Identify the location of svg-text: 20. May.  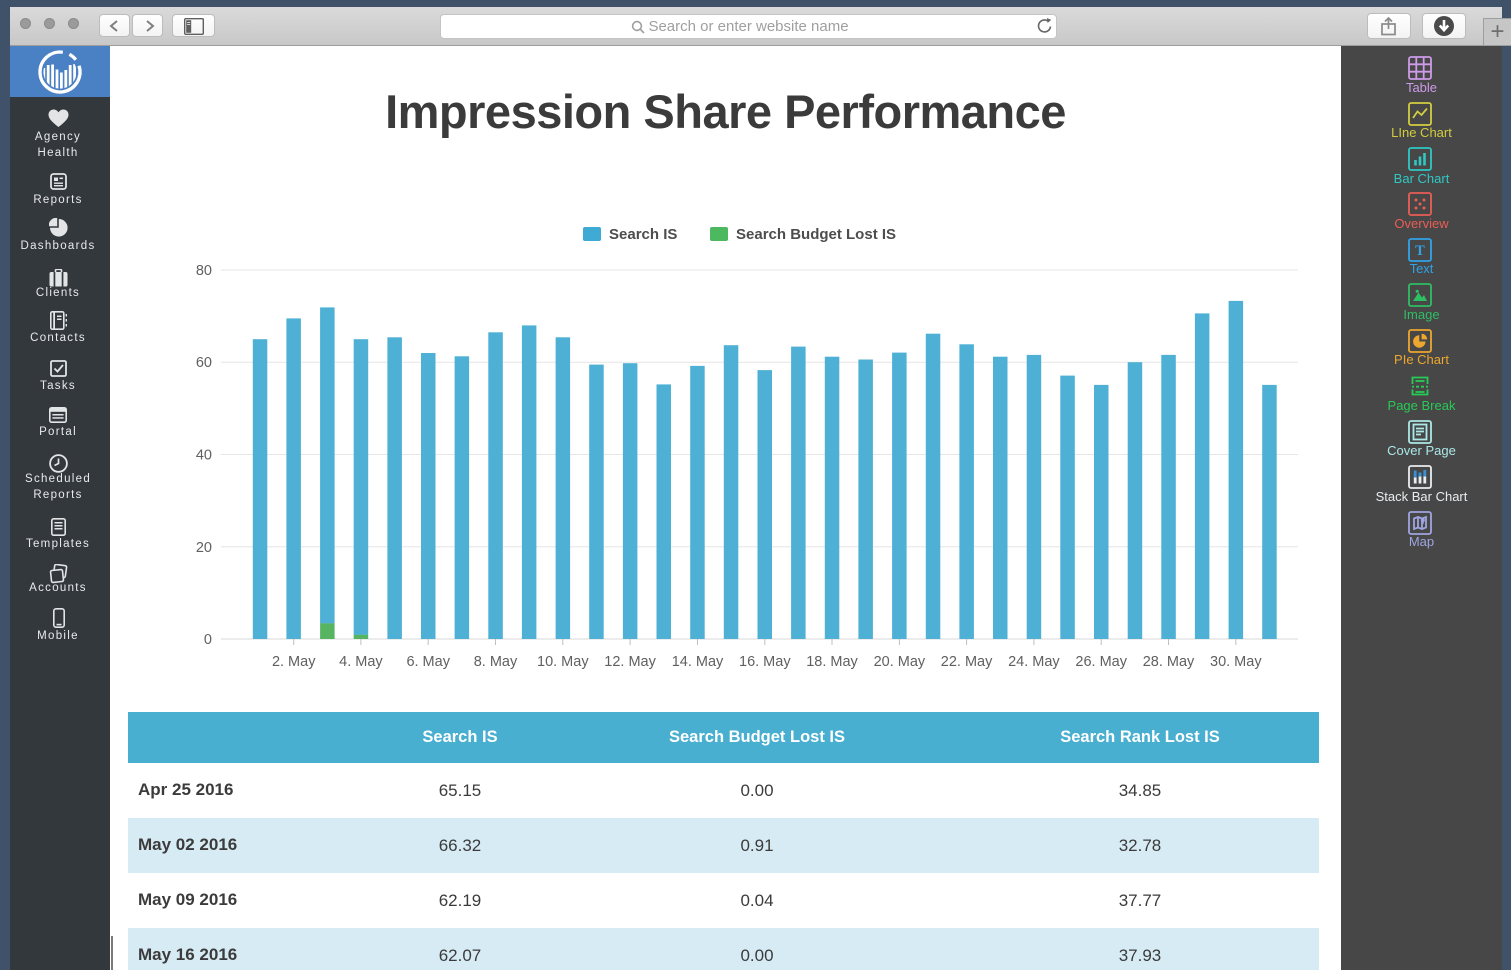
(900, 662).